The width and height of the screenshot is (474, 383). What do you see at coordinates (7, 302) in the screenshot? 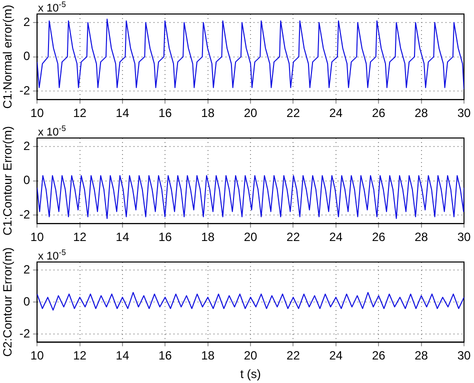
I see `y-axis-title: C2:Contour Error(m)` at bounding box center [7, 302].